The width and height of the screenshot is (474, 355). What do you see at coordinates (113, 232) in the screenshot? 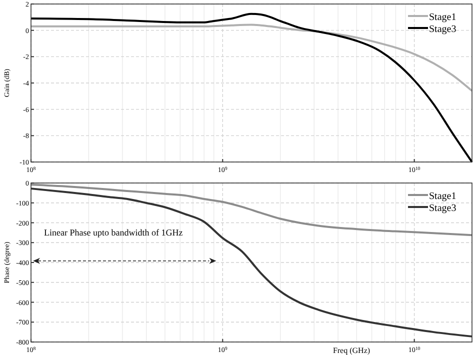
I see `annotation: Linear Phase upto bandwidth of 1GHz` at bounding box center [113, 232].